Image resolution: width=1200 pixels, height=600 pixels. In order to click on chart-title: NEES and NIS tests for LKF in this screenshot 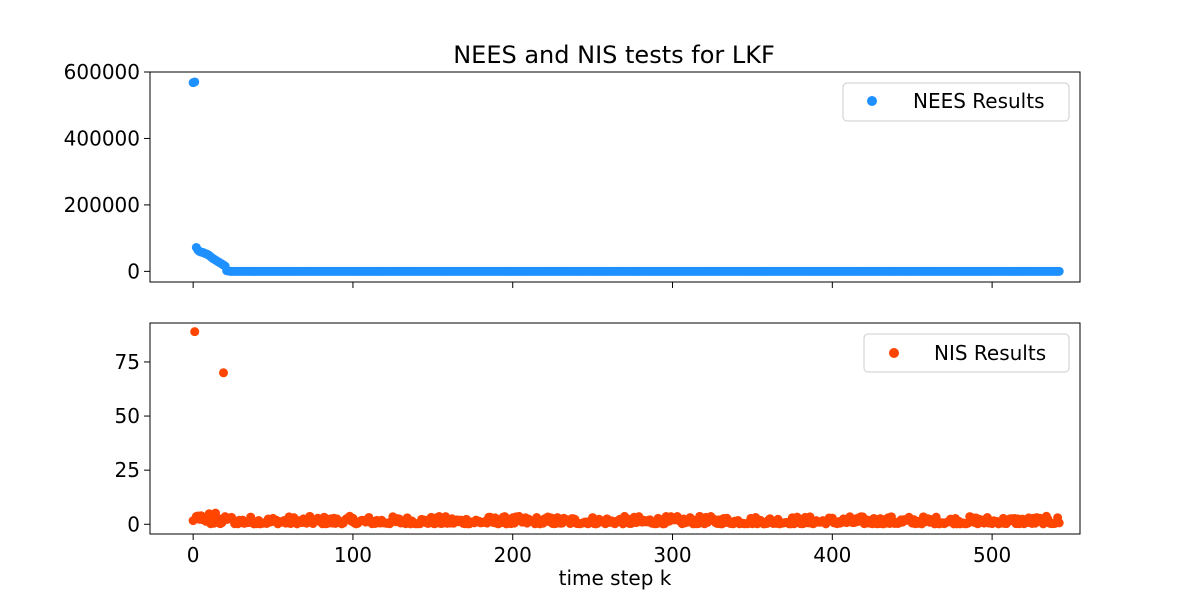, I will do `click(614, 55)`.